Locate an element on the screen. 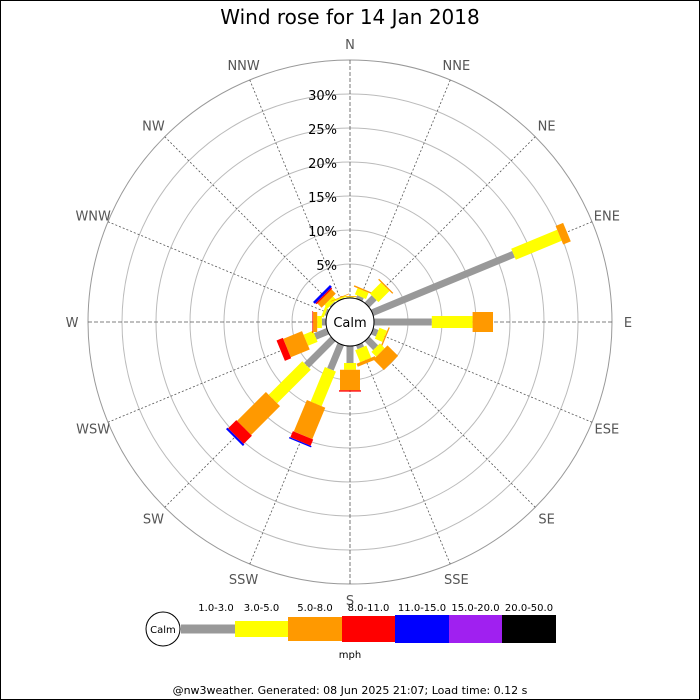 Image resolution: width=700 pixels, height=700 pixels. dir-label-W: W is located at coordinates (72, 323).